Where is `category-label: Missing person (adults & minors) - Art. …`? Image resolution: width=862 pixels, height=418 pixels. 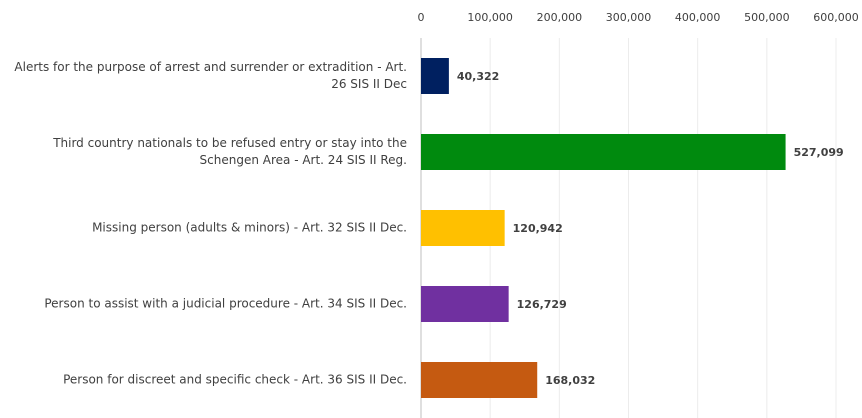 category-label: Missing person (adults & minors) - Art. … is located at coordinates (249, 227).